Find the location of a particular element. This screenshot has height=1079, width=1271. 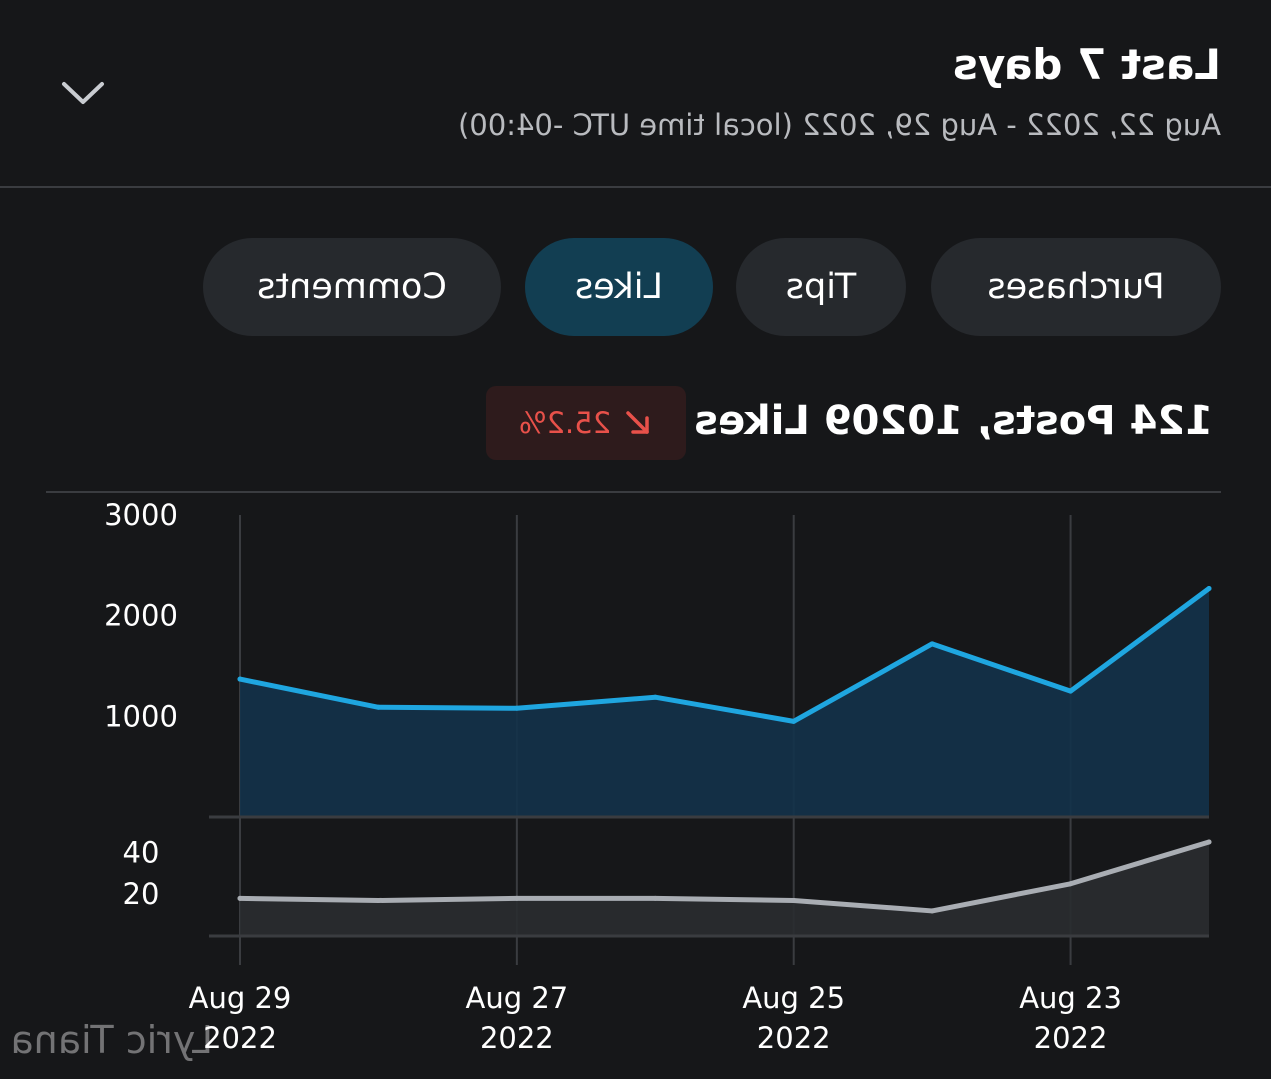

posts-y-tick-1: 40 is located at coordinates (141, 852).